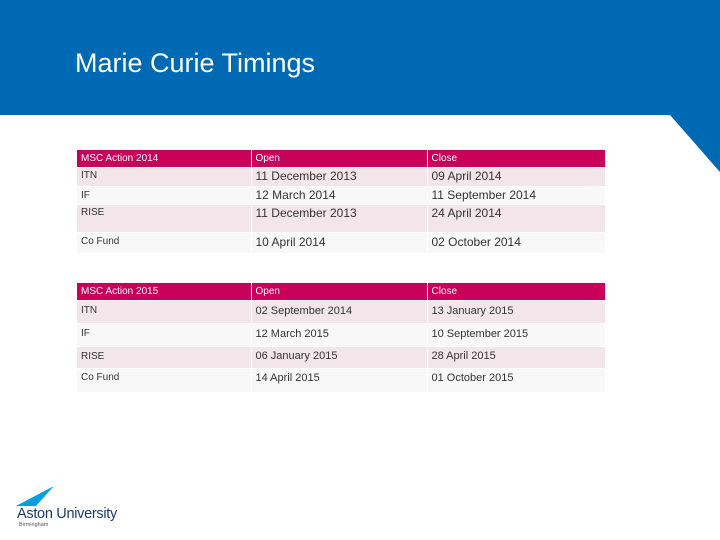 The height and width of the screenshot is (540, 720). I want to click on open-date-cell: 12 March 2014, so click(338, 195).